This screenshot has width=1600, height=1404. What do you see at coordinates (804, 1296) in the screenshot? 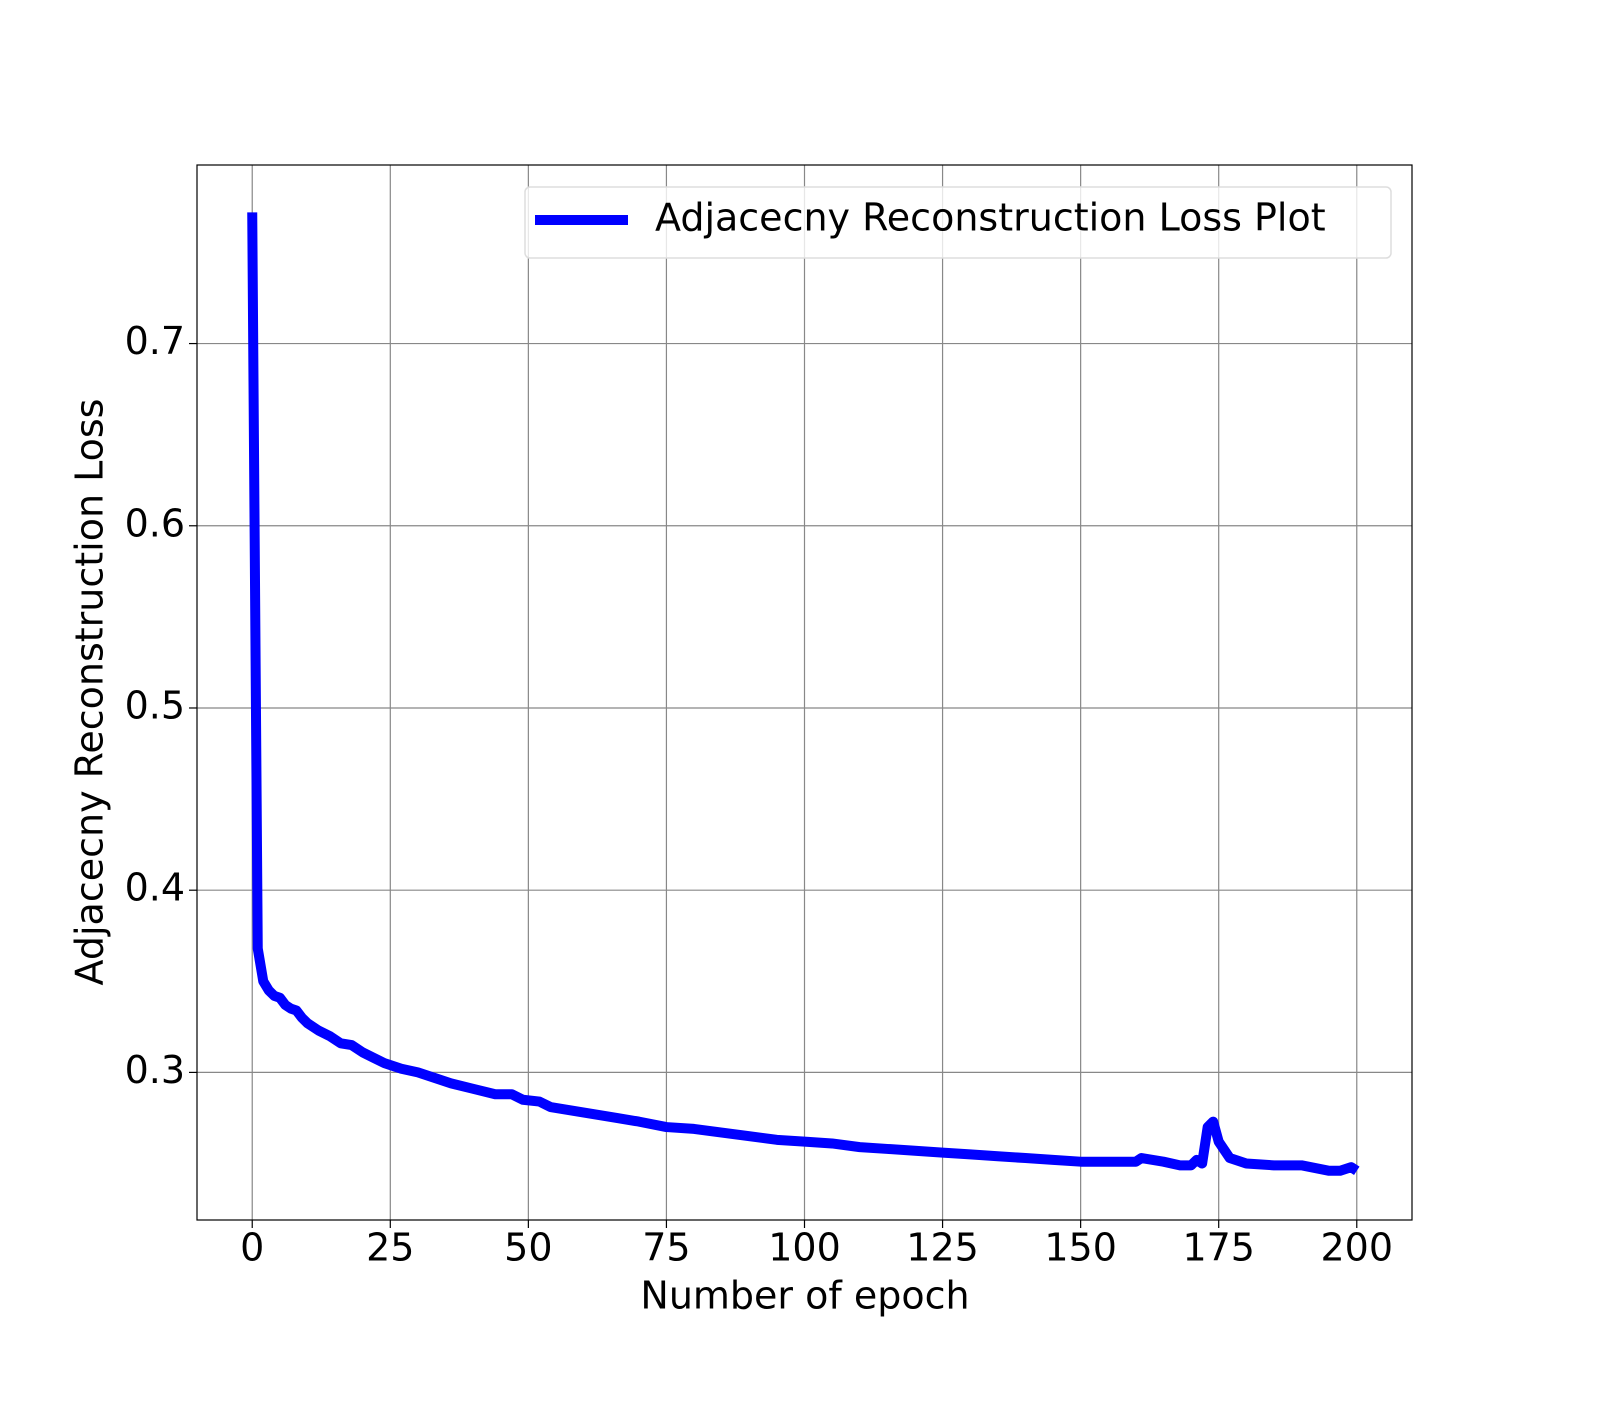
I see `x-axis-label: Number of epoch` at bounding box center [804, 1296].